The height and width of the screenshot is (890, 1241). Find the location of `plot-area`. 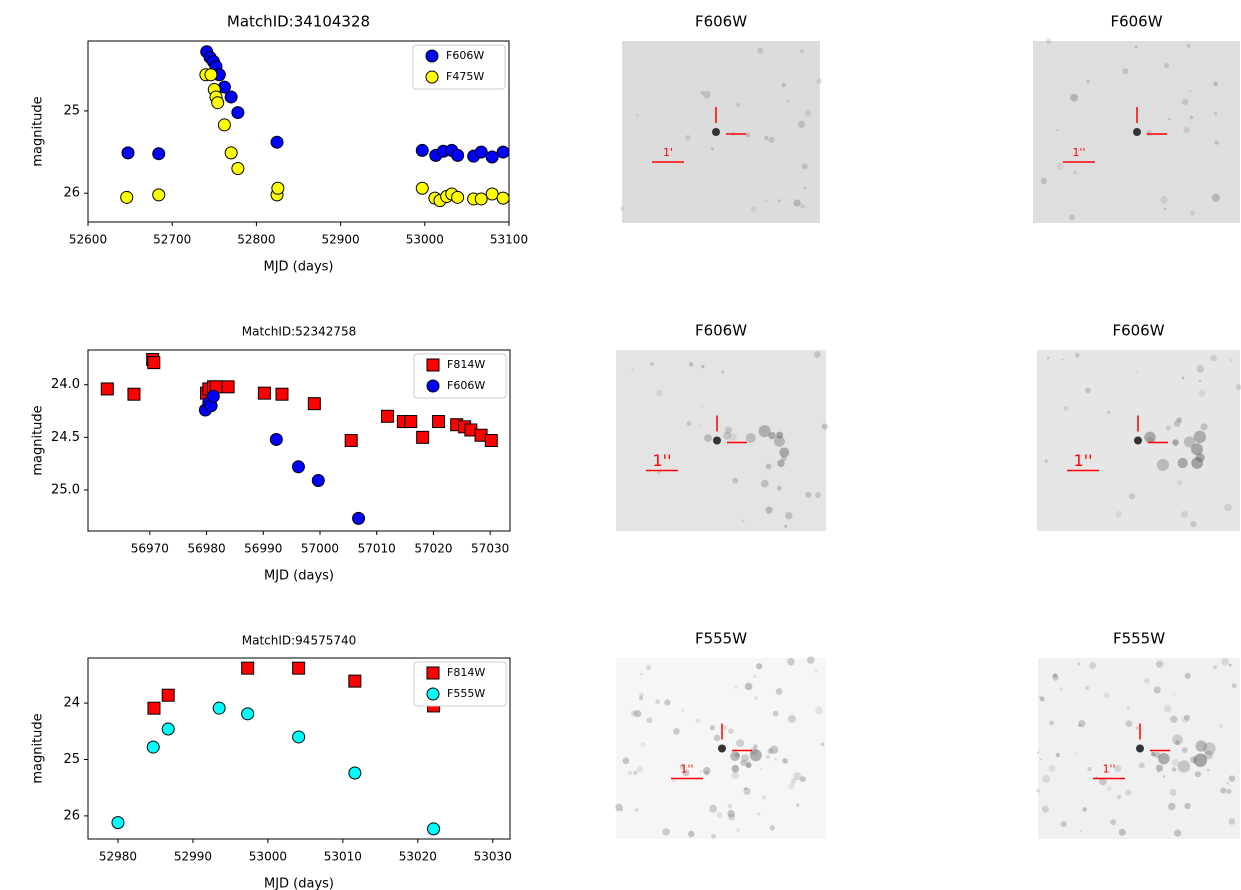

plot-area is located at coordinates (314, 126).